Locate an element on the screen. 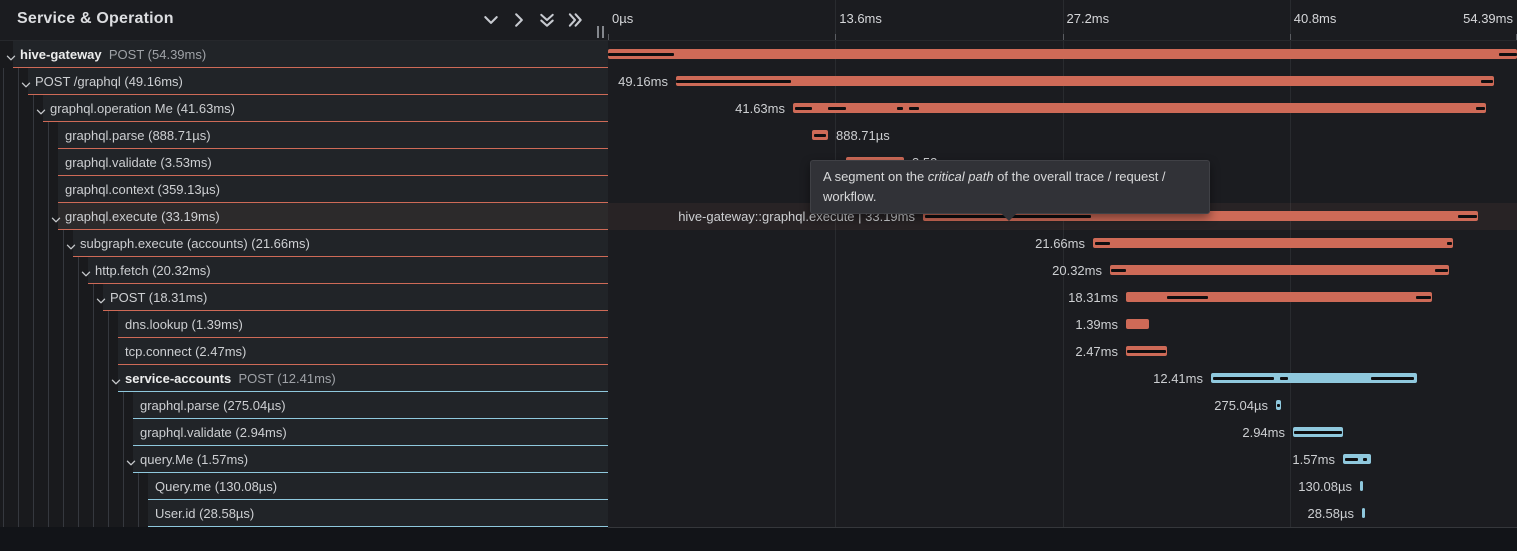 The width and height of the screenshot is (1517, 551). span-row: User.id (28.58µs) 28.58µs is located at coordinates (758, 513).